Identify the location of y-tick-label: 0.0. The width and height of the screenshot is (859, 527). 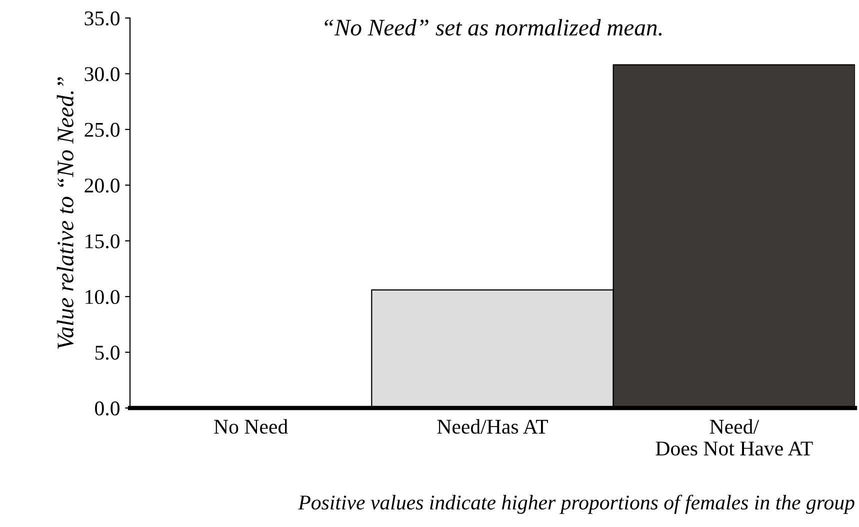
(107, 408).